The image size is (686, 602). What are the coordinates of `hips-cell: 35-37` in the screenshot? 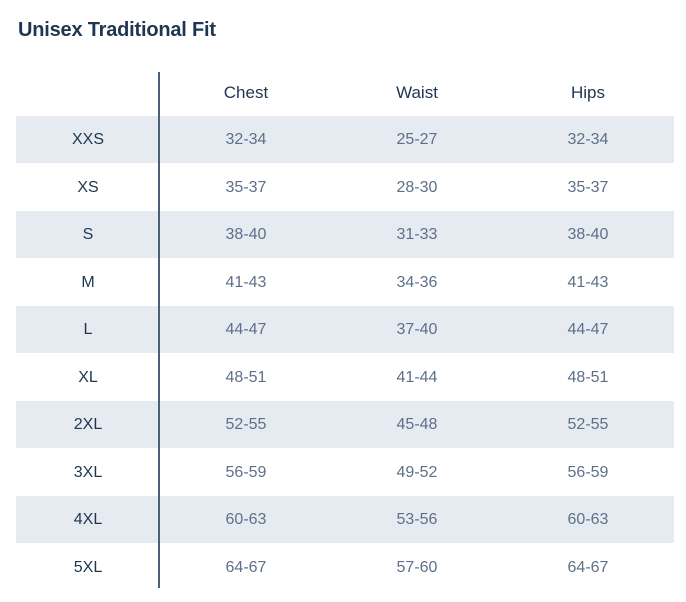 It's located at (588, 187).